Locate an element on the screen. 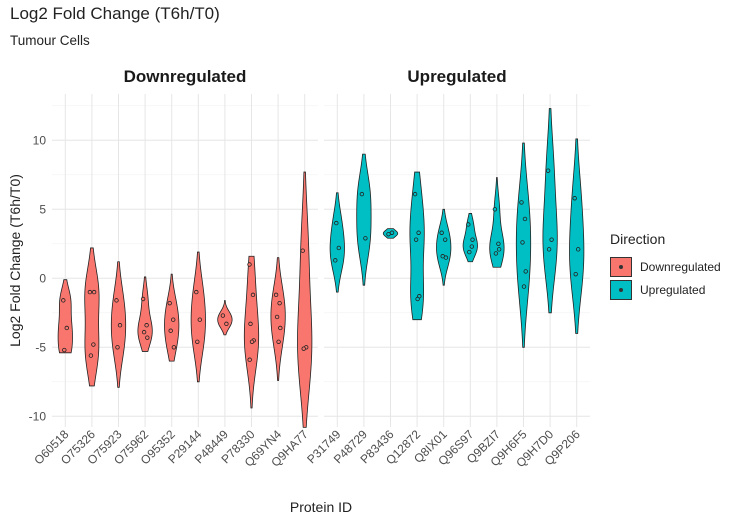 Image resolution: width=744 pixels, height=522 pixels. violin-Q9H7D0 is located at coordinates (550, 211).